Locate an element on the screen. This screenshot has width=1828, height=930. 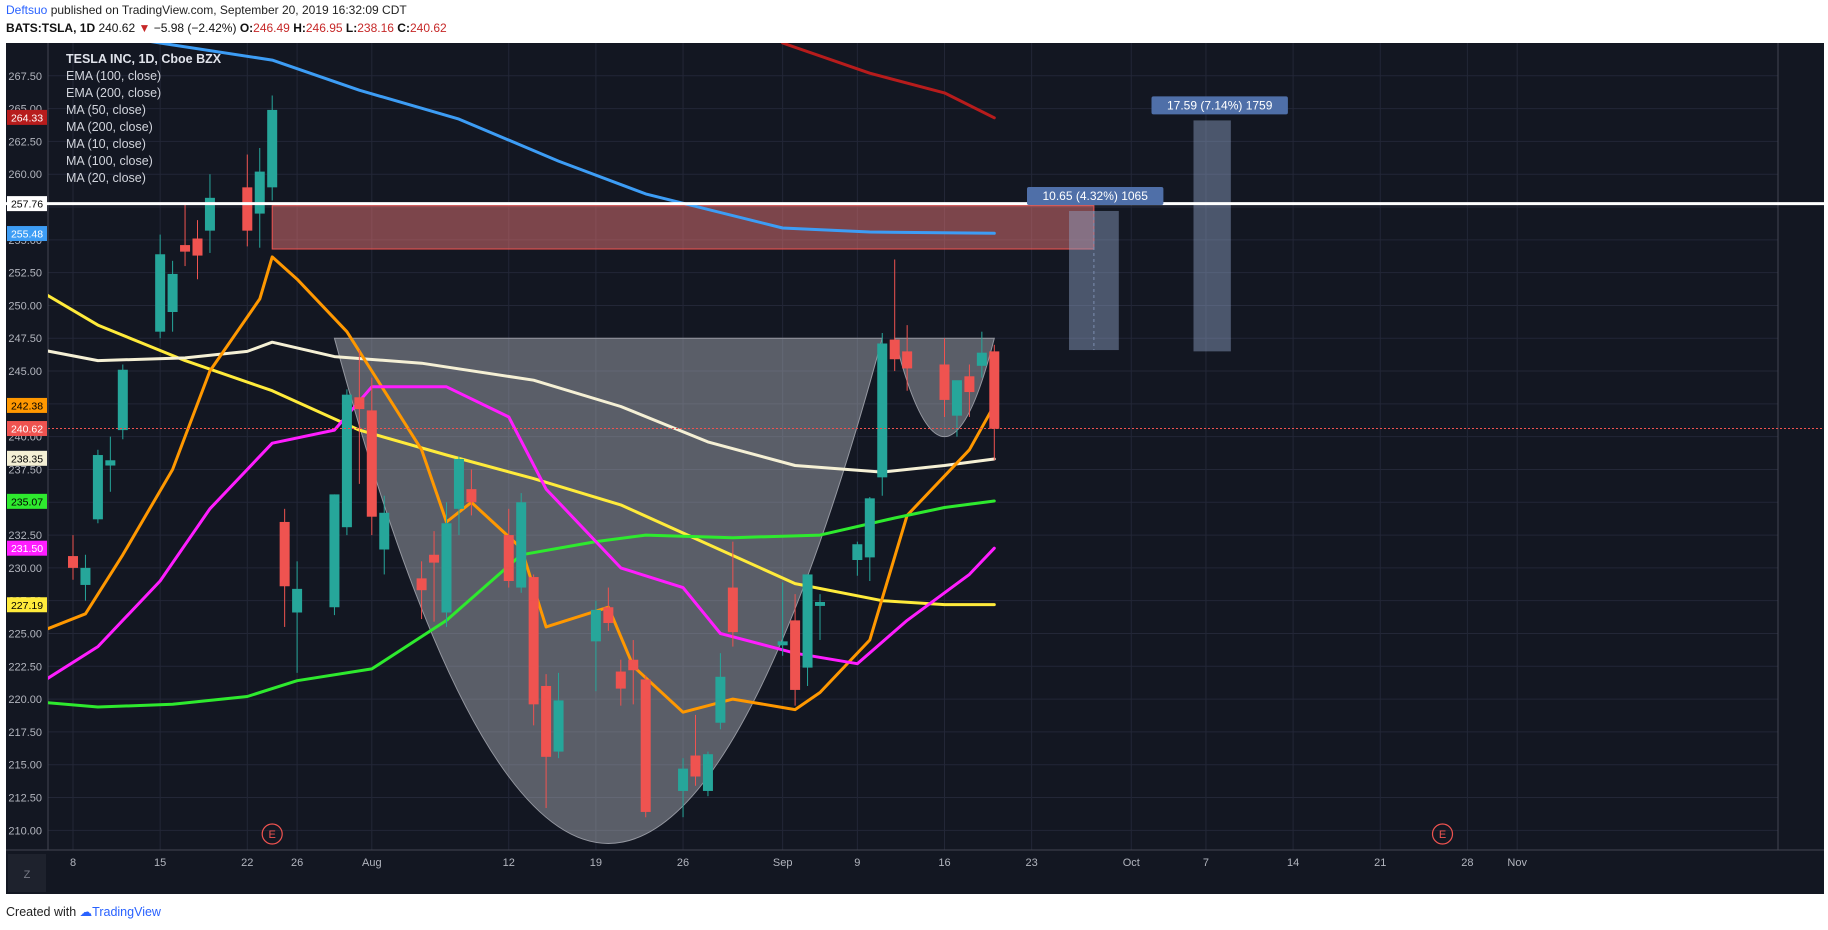
legend-item-ma10: MA (10, close) is located at coordinates (106, 144).